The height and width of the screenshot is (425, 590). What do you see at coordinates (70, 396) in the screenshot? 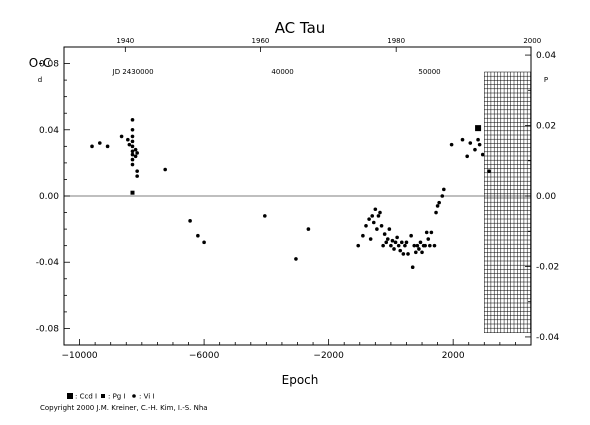
I see `legend-marker-ccd` at bounding box center [70, 396].